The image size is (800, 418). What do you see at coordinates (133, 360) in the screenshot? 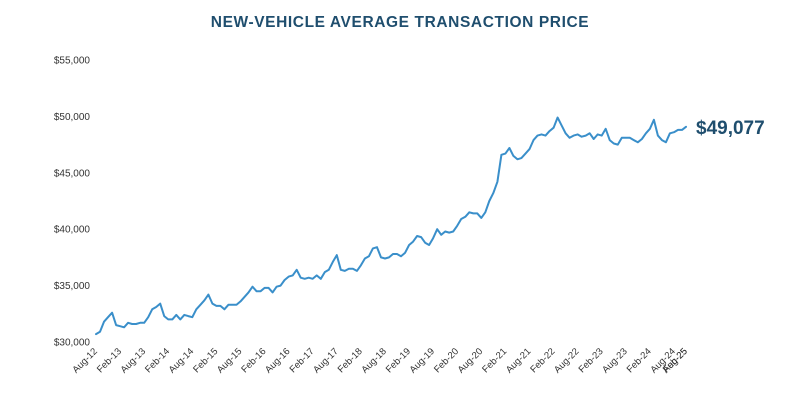
I see `x-tick-label: Aug-13` at bounding box center [133, 360].